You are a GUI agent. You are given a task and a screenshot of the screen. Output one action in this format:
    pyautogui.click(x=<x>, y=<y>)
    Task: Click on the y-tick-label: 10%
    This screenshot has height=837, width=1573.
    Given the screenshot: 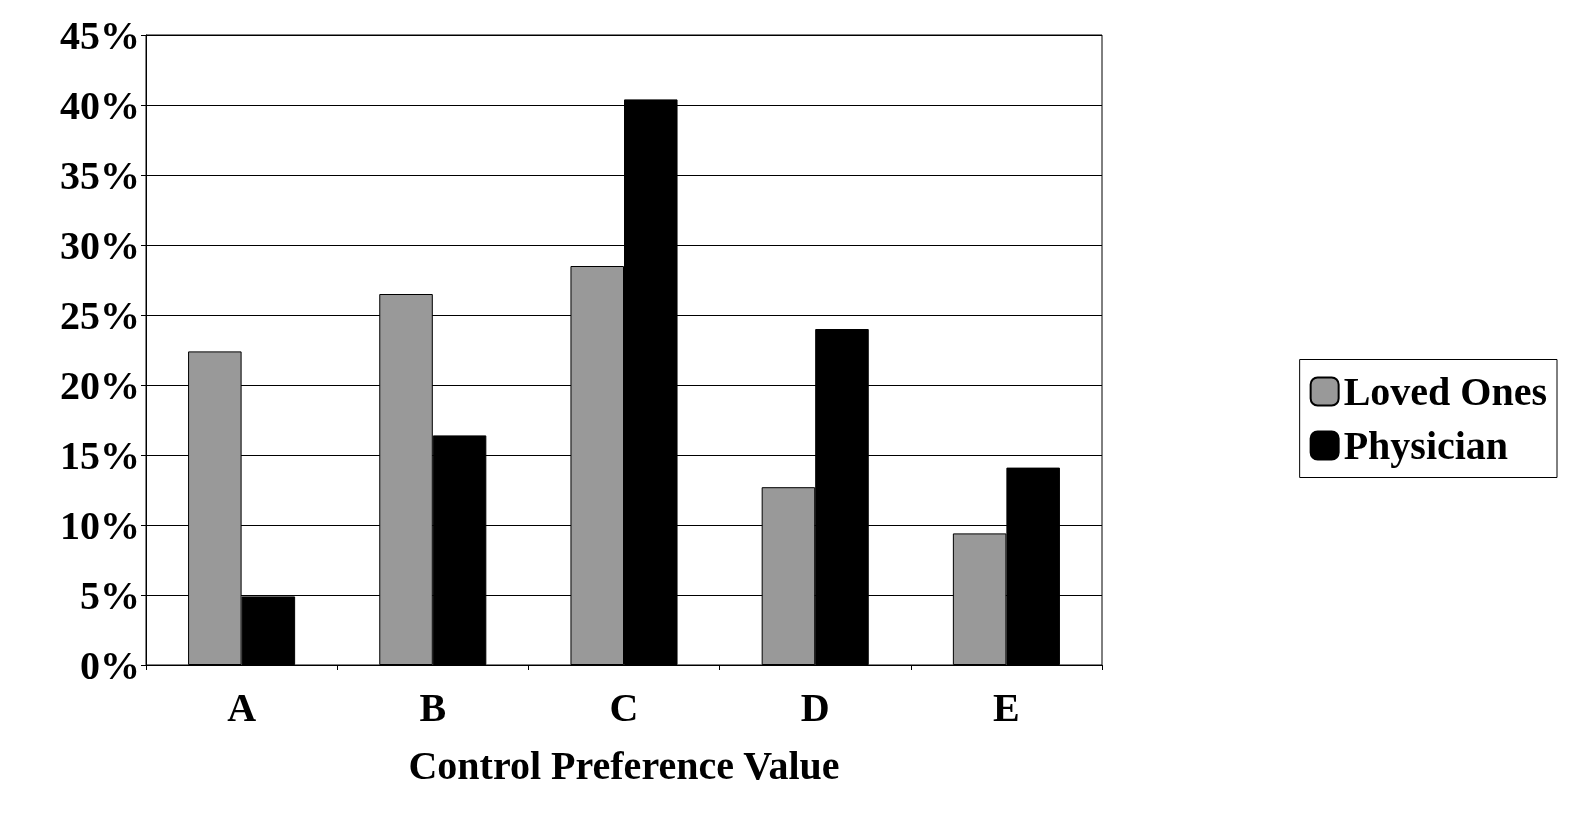 What is the action you would take?
    pyautogui.click(x=100, y=525)
    